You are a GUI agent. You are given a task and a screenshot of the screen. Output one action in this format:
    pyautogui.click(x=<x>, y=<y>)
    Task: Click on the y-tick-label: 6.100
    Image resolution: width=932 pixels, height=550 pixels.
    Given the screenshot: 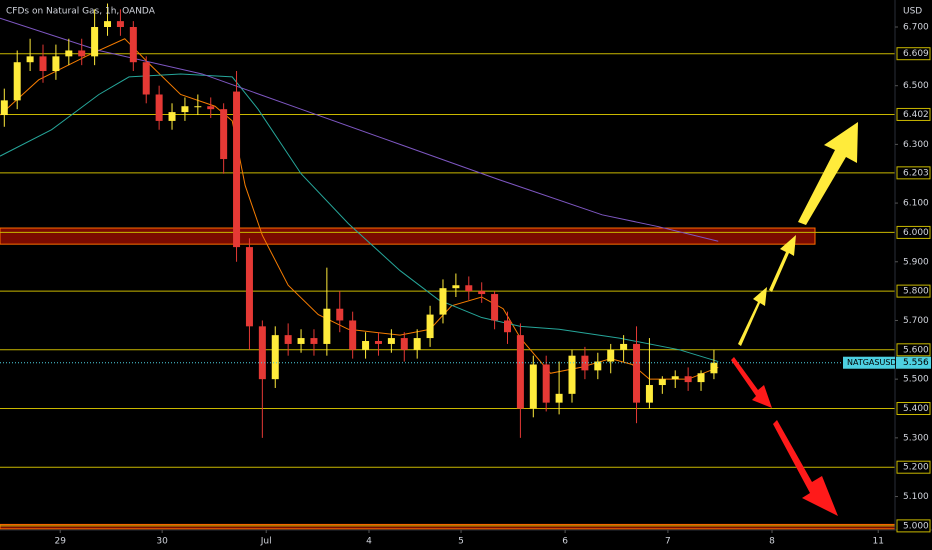 What is the action you would take?
    pyautogui.click(x=916, y=204)
    